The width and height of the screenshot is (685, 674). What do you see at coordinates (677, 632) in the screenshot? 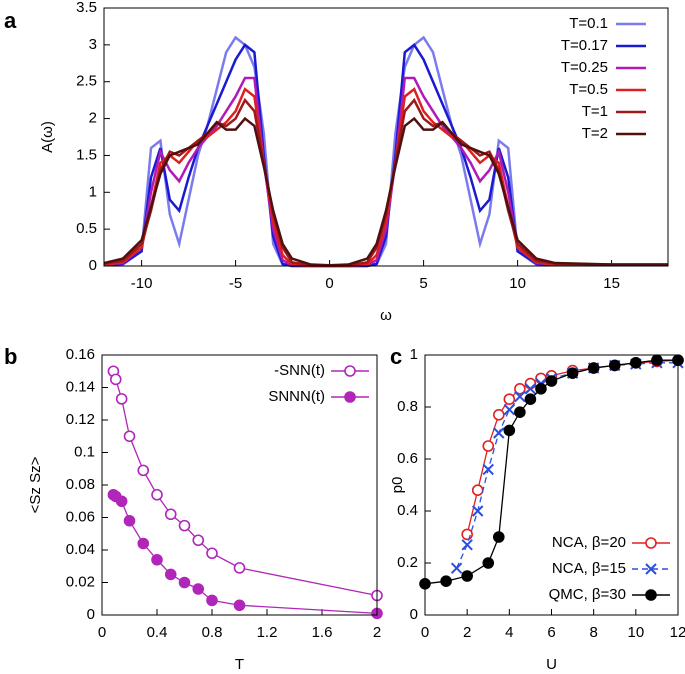
I see `x-tick-label: 12` at bounding box center [677, 632].